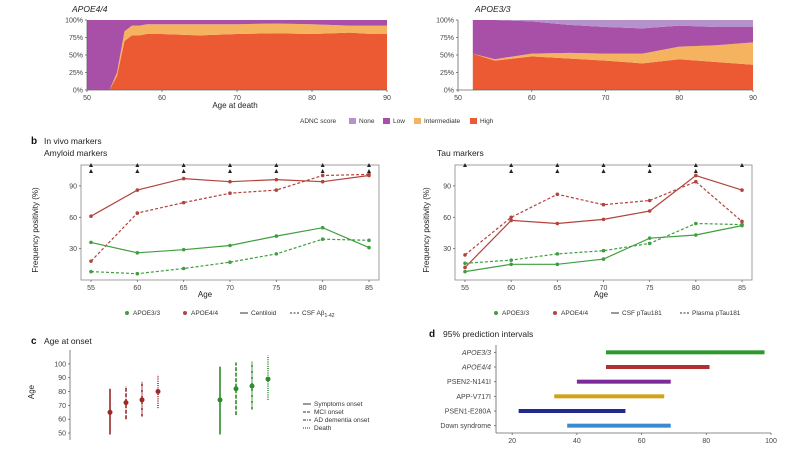 The height and width of the screenshot is (451, 800). What do you see at coordinates (460, 153) in the screenshot?
I see `panel-b-right-title: Tau markers` at bounding box center [460, 153].